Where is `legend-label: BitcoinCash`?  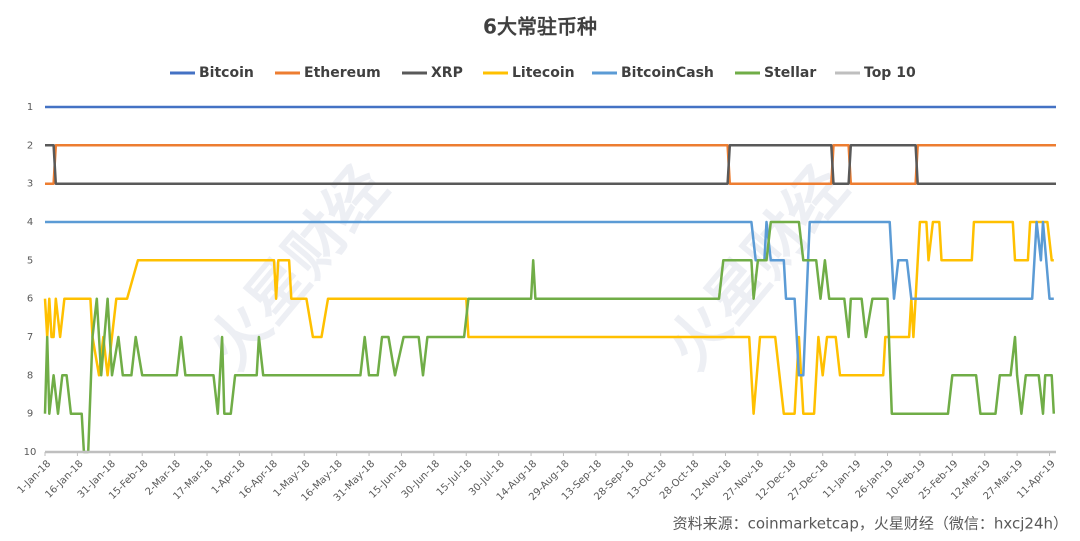
legend-label: BitcoinCash is located at coordinates (667, 73).